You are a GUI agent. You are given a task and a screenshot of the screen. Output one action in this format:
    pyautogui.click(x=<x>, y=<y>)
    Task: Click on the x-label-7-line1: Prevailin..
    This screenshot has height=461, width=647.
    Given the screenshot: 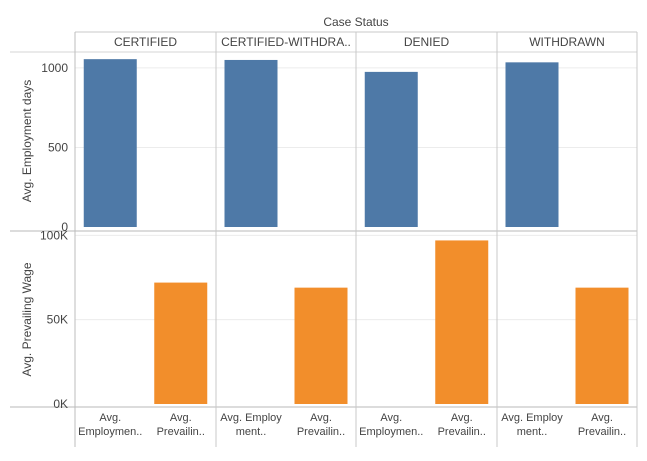 What is the action you would take?
    pyautogui.click(x=602, y=432)
    